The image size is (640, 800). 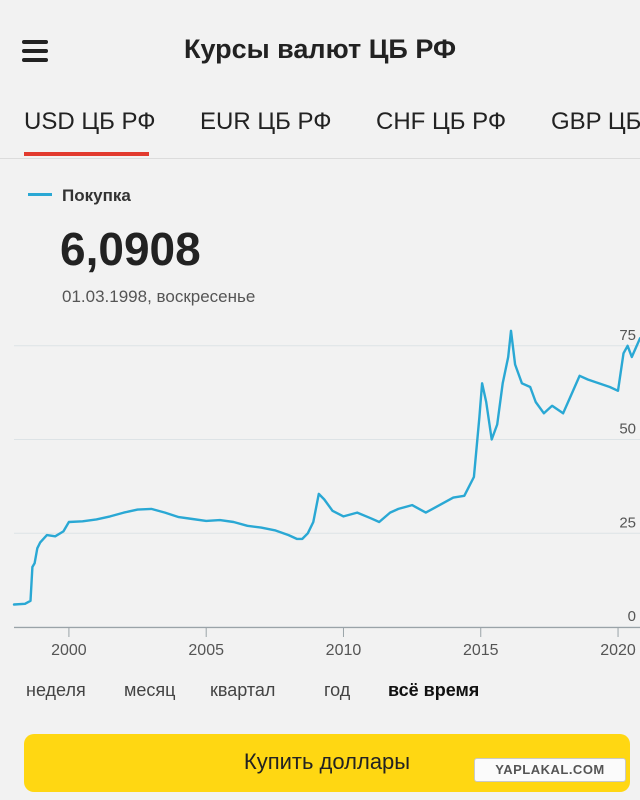 What do you see at coordinates (627, 522) in the screenshot?
I see `y-tick-label-25: 25` at bounding box center [627, 522].